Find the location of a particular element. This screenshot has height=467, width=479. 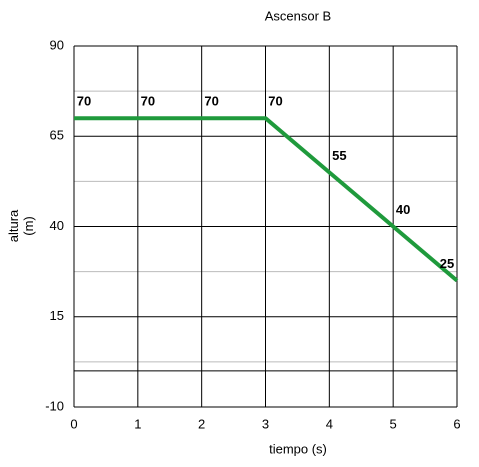

x-tick-label: 5 is located at coordinates (393, 423).